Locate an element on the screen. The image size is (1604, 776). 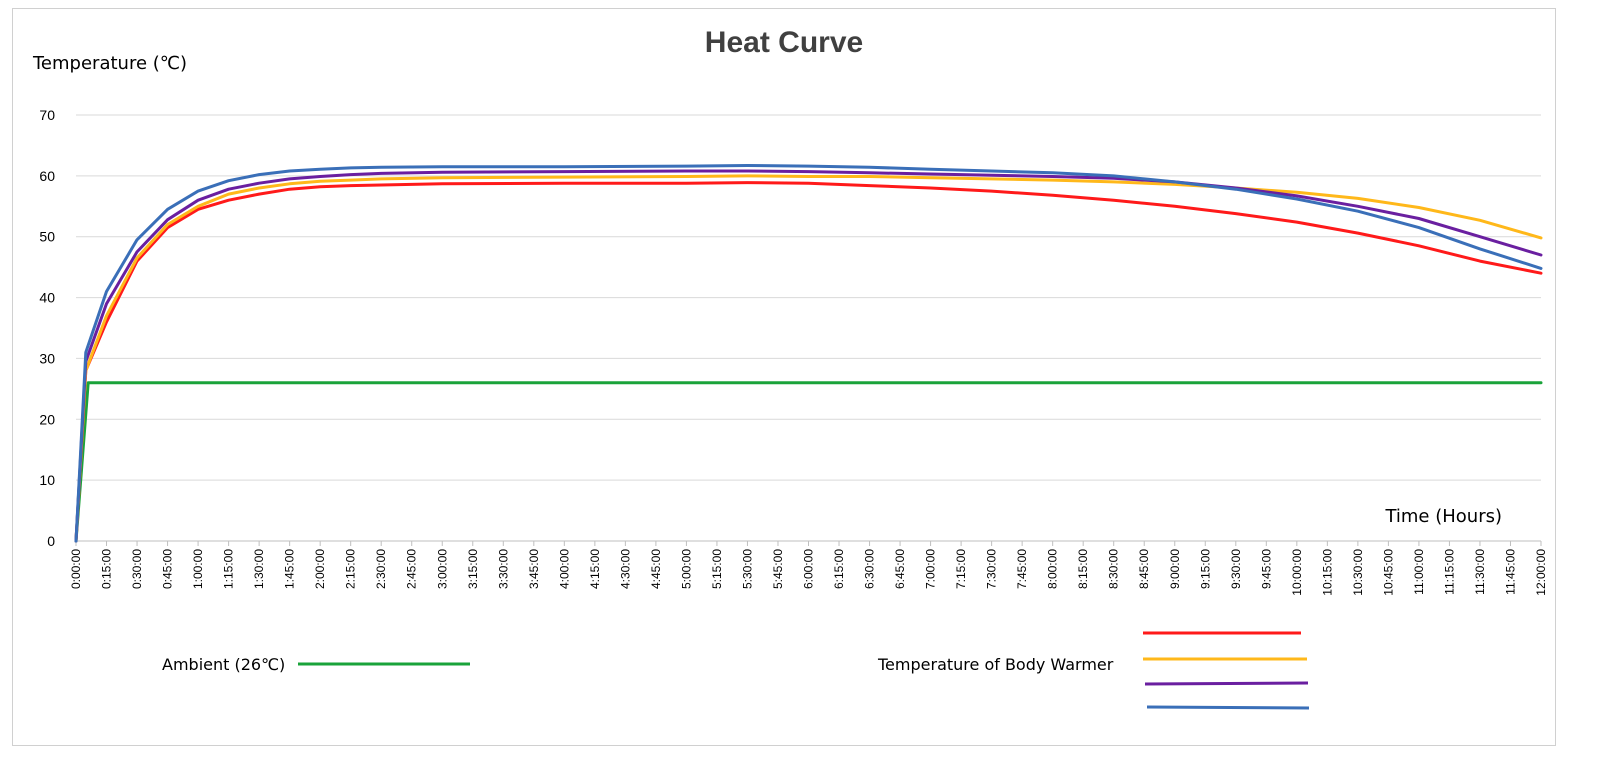
x-tick-label: 4:15:00 is located at coordinates (595, 569).